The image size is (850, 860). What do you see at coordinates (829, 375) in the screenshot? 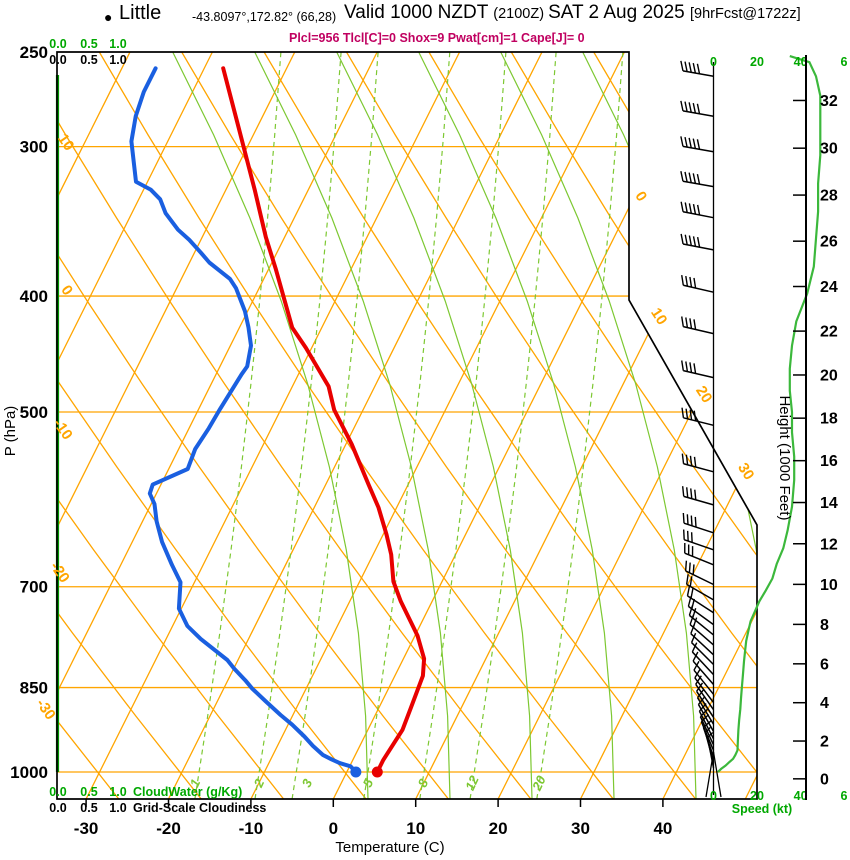
I see `height-tick-label: 20` at bounding box center [829, 375].